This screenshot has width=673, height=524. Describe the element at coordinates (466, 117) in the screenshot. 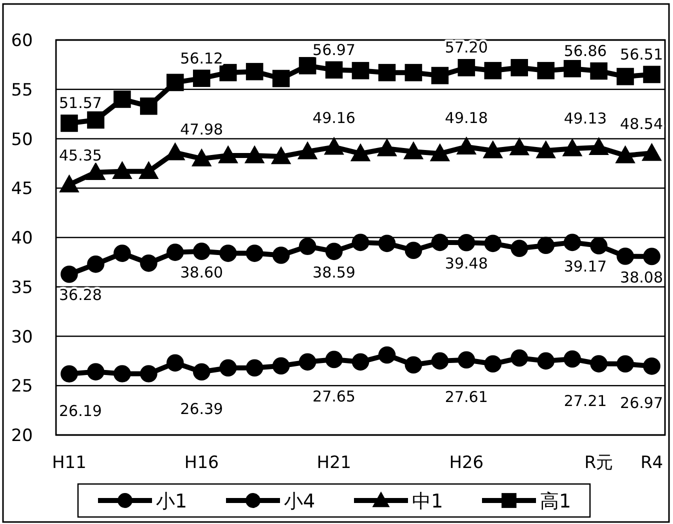

I see `data-label: 49.18` at that location.